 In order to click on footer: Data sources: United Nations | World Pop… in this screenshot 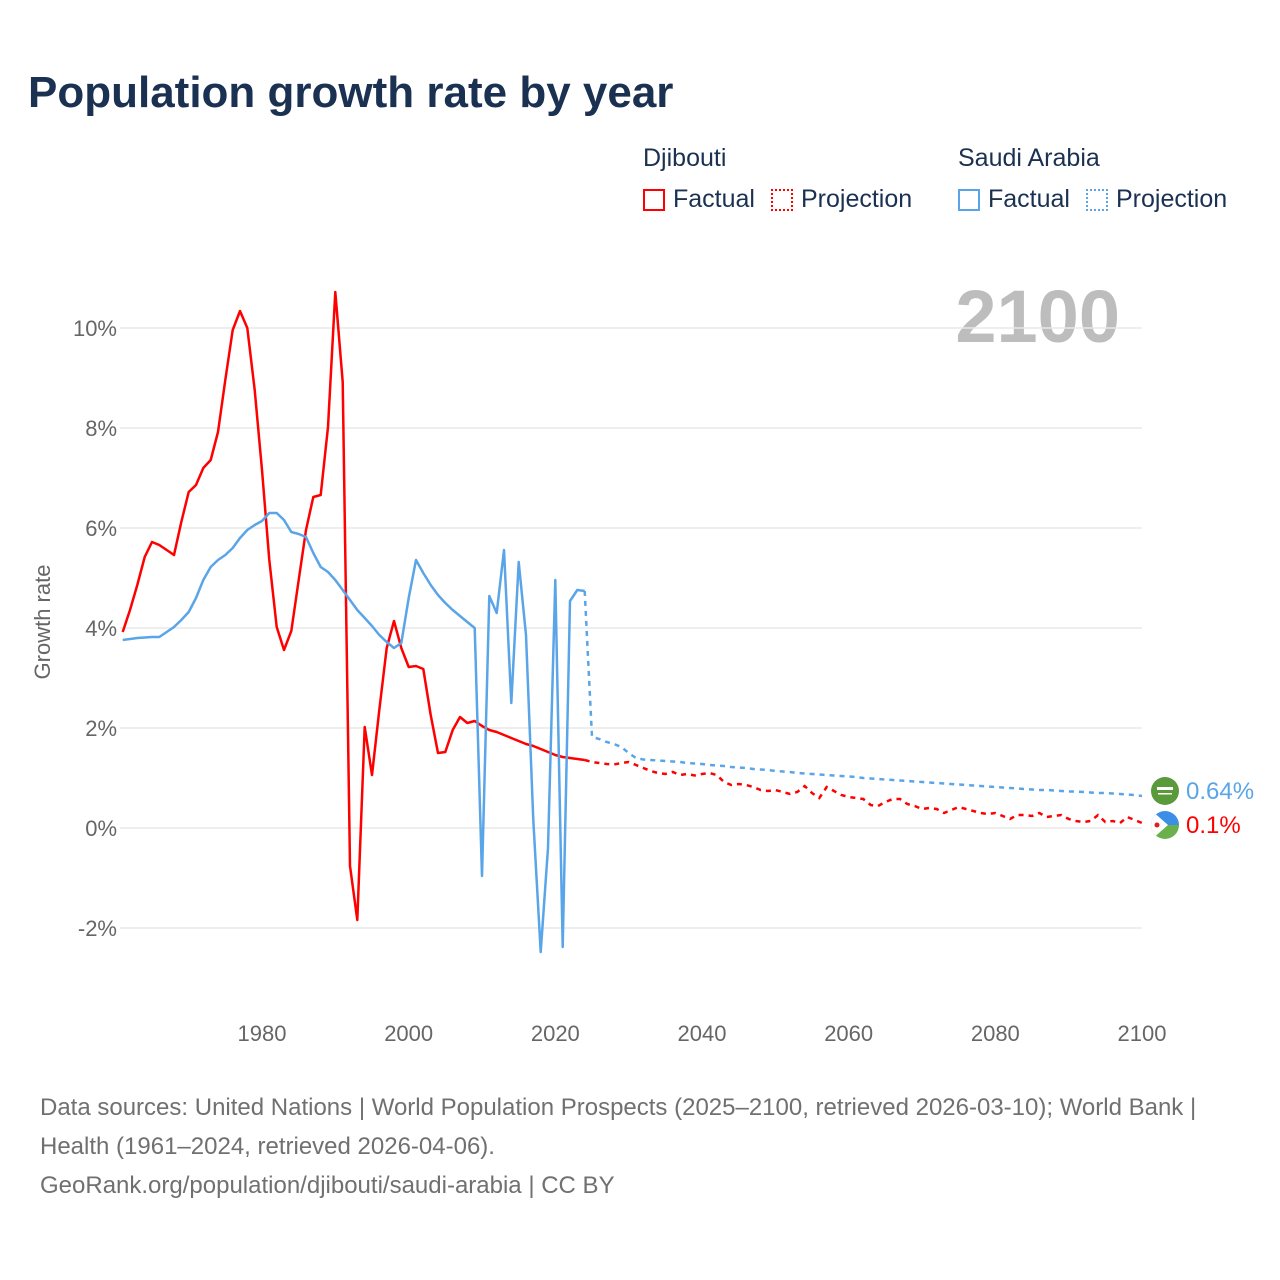, I will do `click(640, 1146)`.